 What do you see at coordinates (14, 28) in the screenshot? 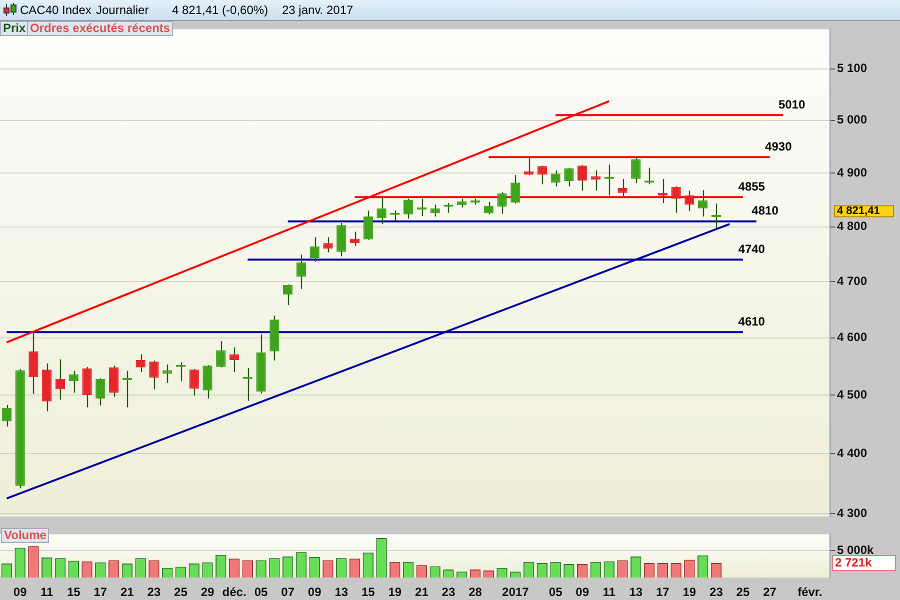
I see `annotation: Prix` at bounding box center [14, 28].